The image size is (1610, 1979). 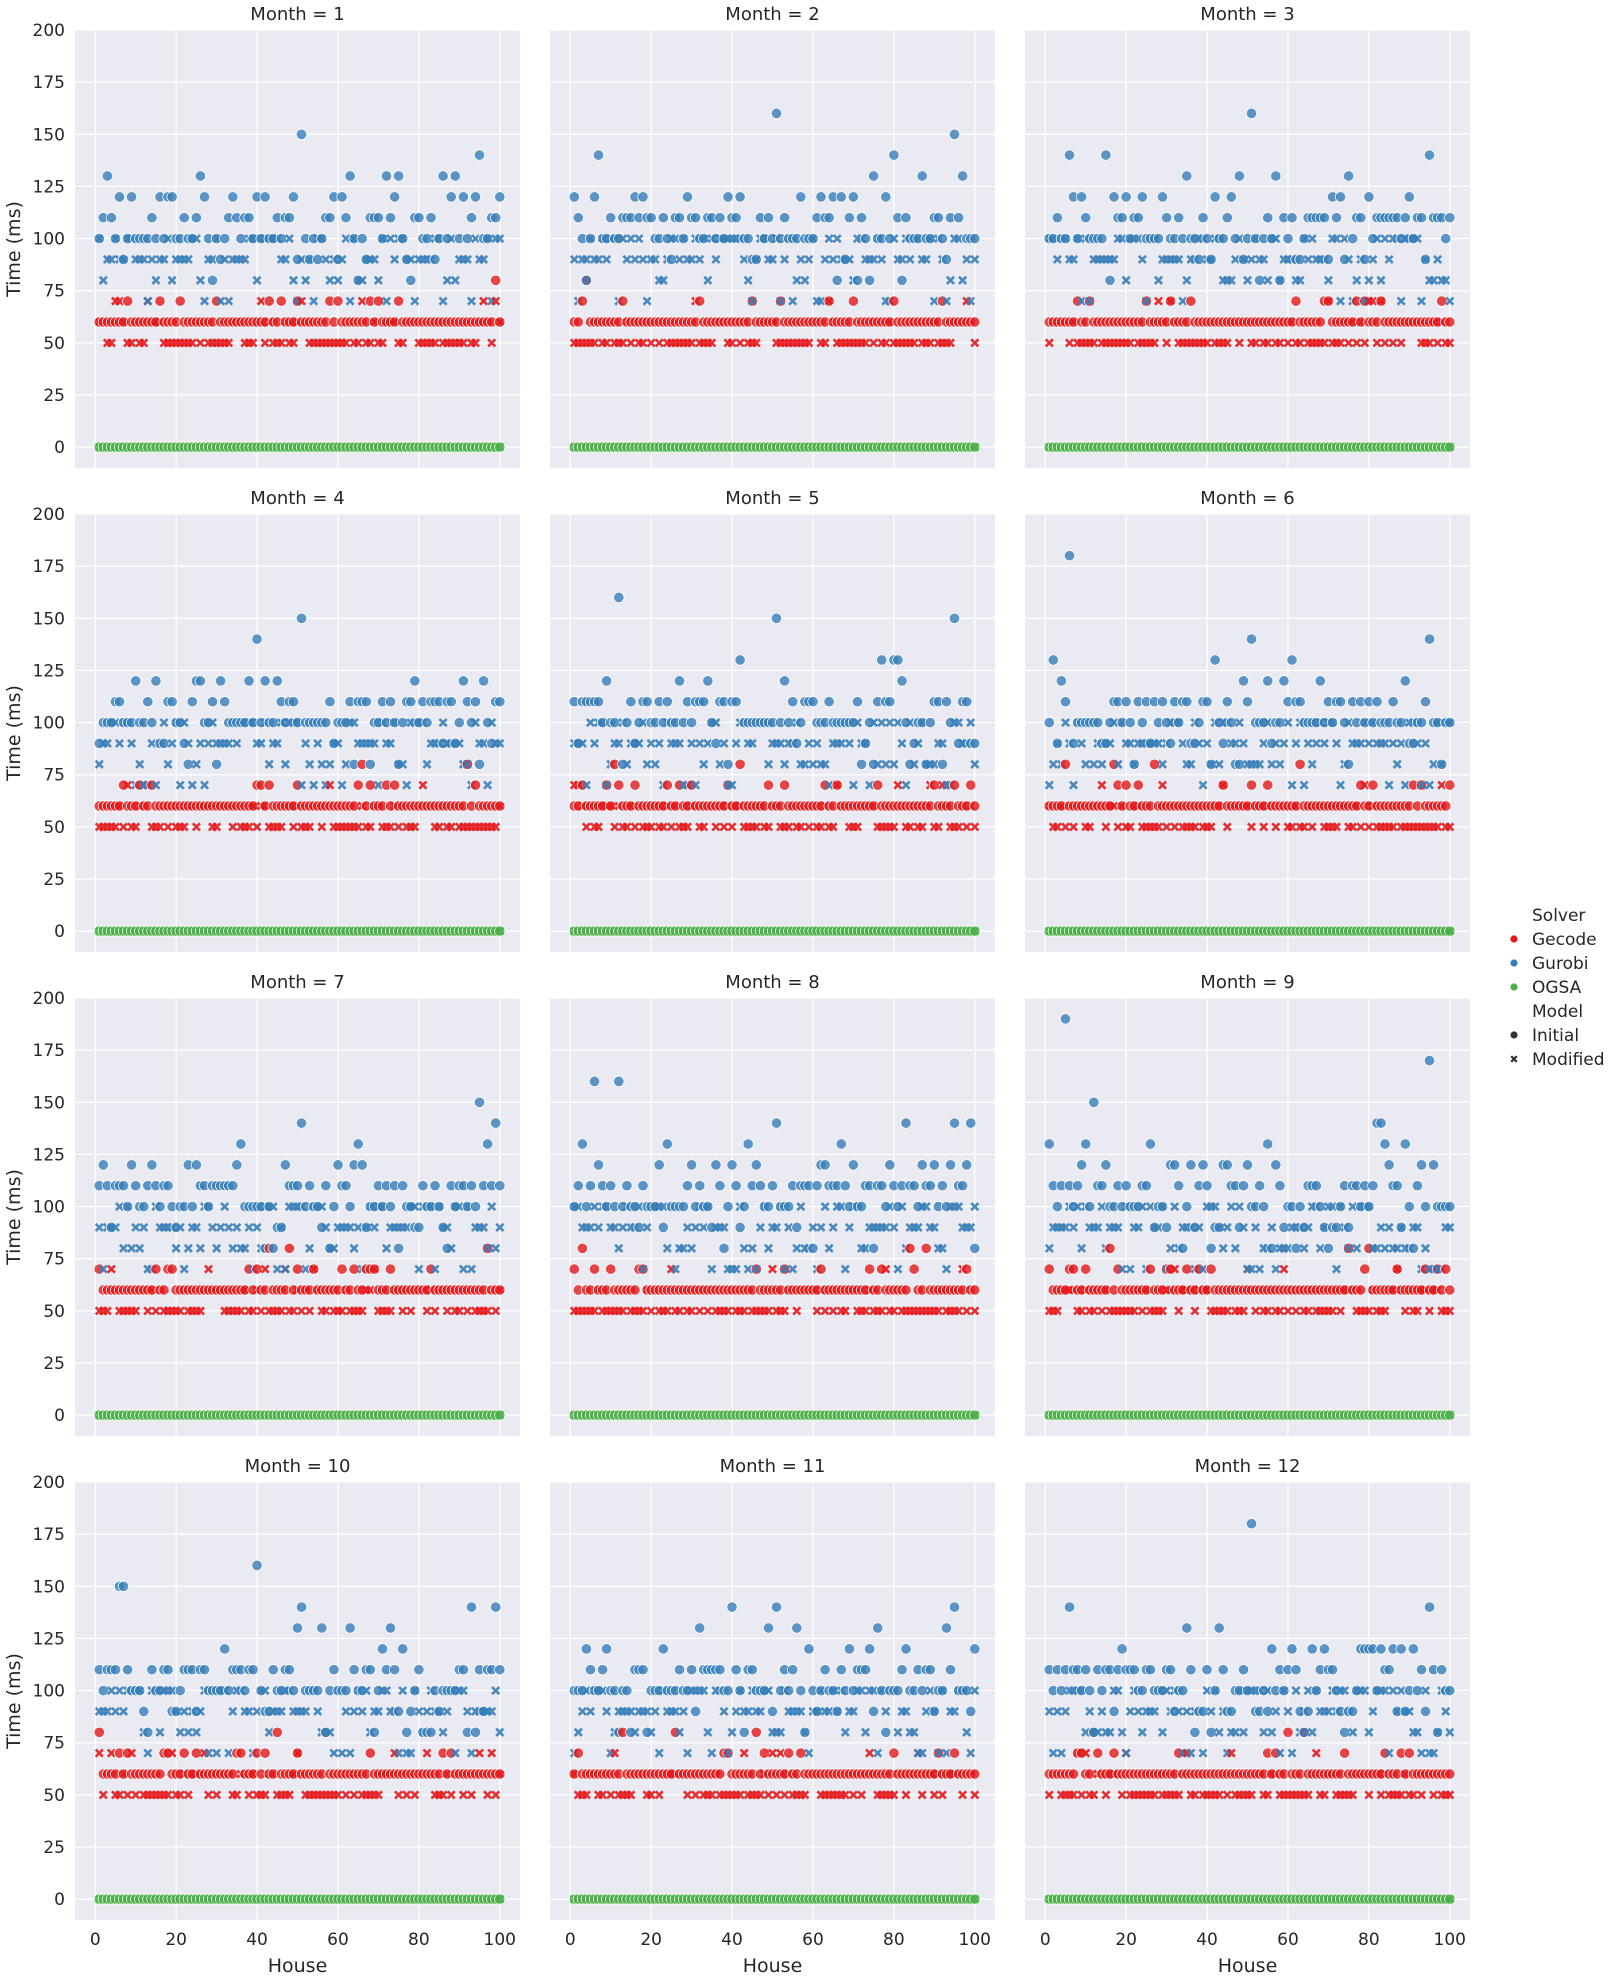 I want to click on data-points, so click(x=774, y=280).